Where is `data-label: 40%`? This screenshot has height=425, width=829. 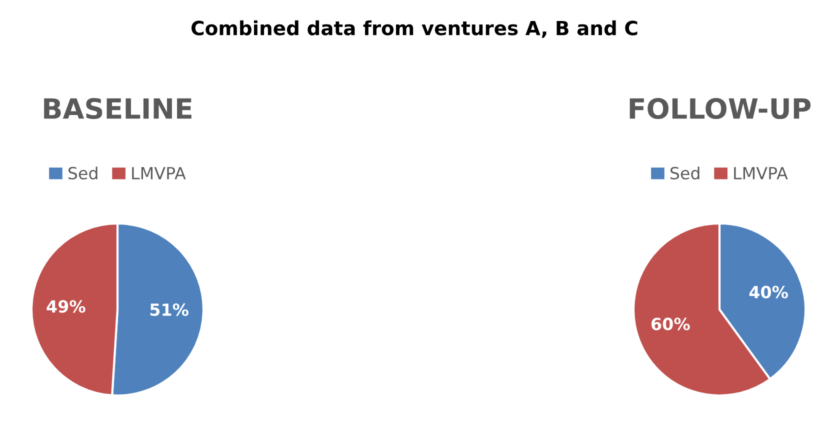 data-label: 40% is located at coordinates (768, 292).